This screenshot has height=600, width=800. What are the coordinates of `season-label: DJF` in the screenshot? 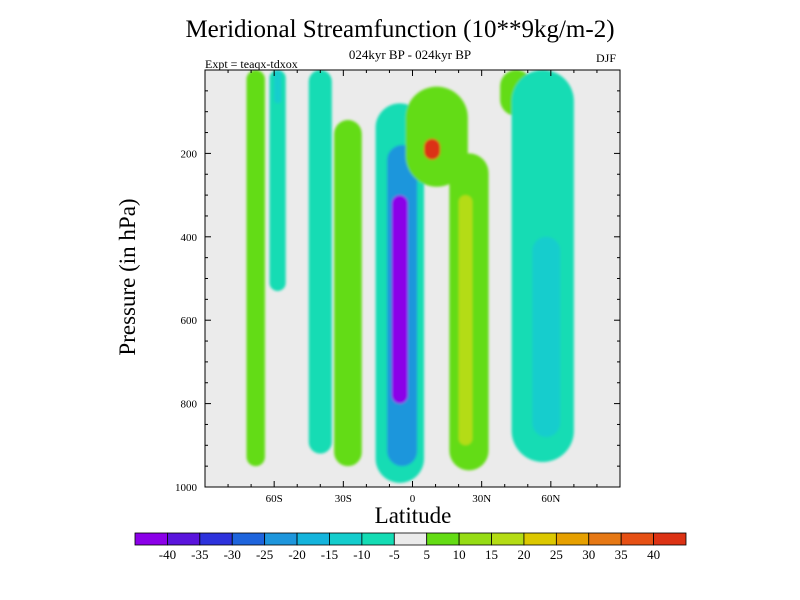 It's located at (606, 58).